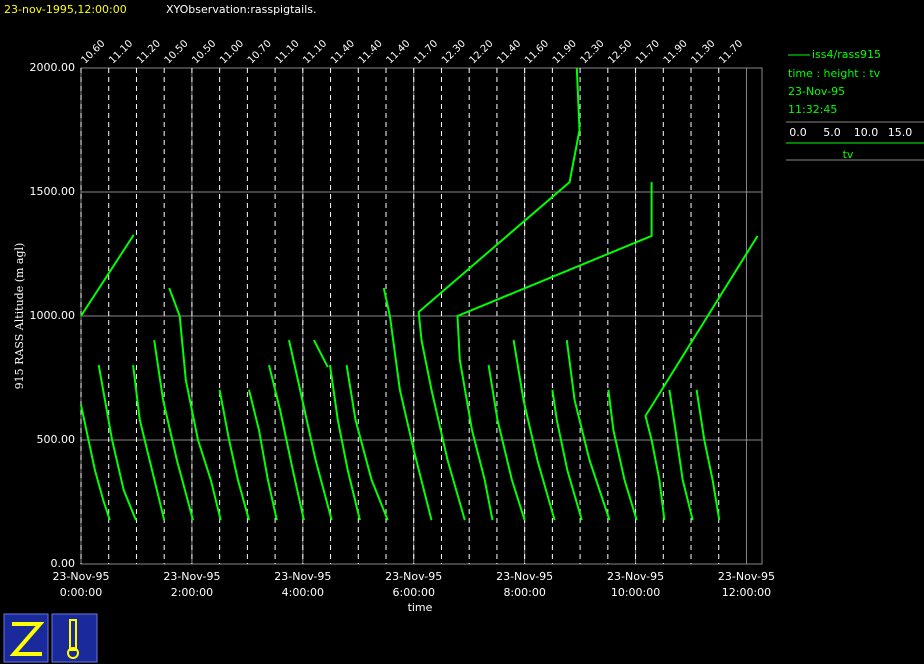 This screenshot has height=664, width=924. Describe the element at coordinates (93, 52) in the screenshot. I see `profile-label: 10.60` at that location.